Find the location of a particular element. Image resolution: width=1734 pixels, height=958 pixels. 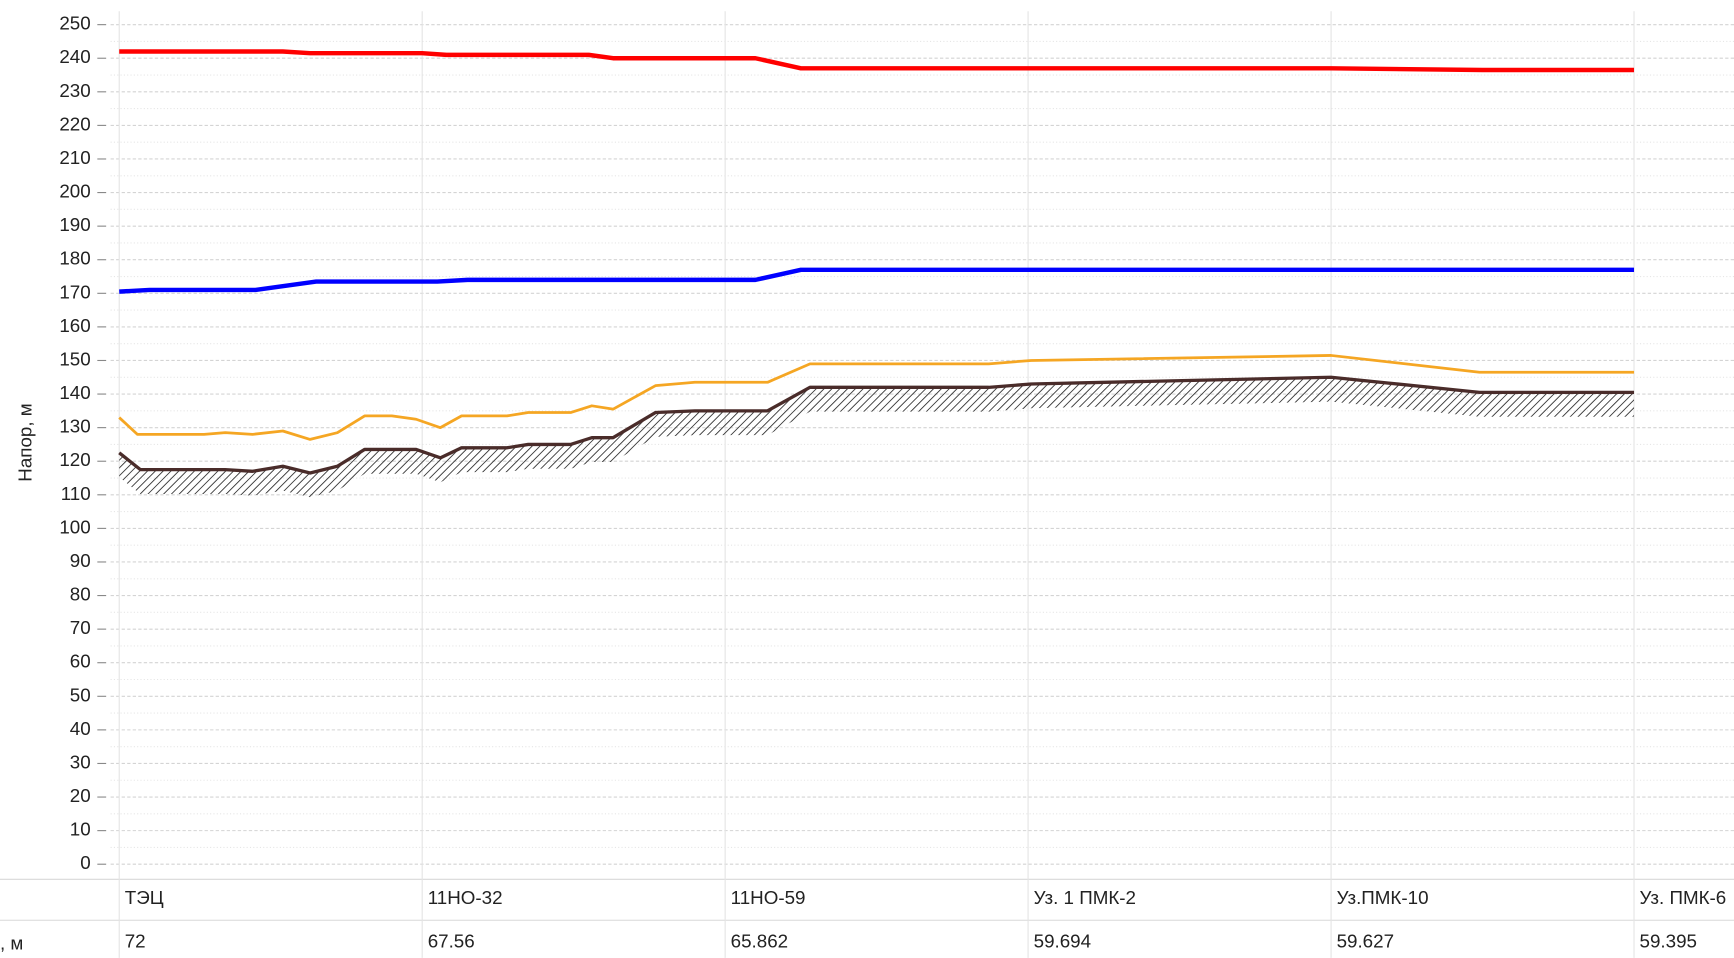

y-tick-label: 110 is located at coordinates (76, 493).